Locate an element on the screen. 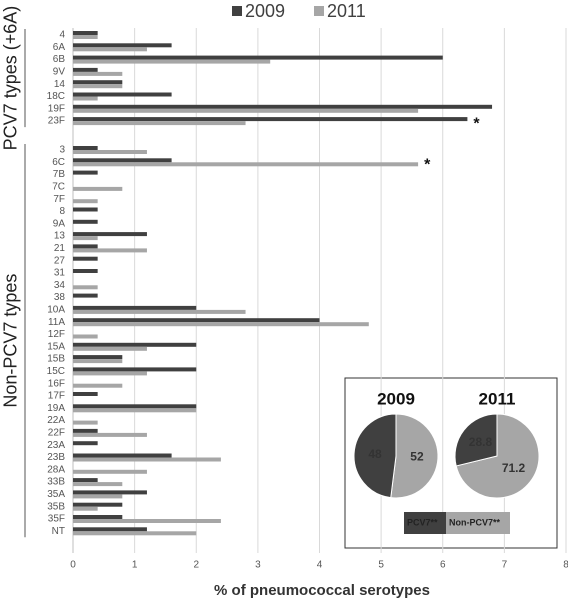  y-tick-label: 11A is located at coordinates (56, 322).